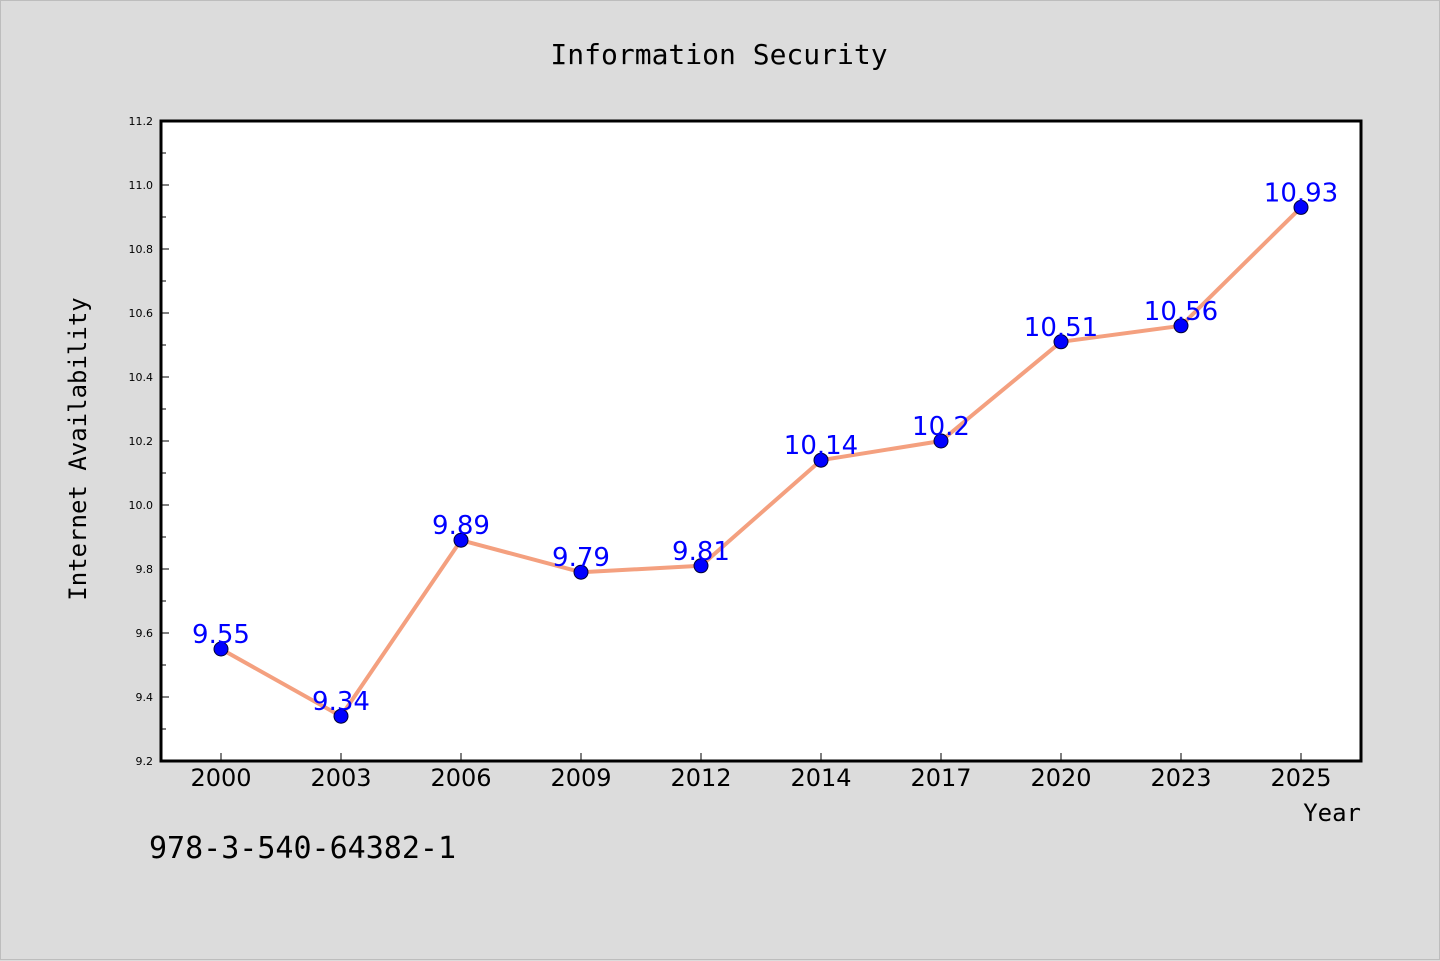  I want to click on y-tick-label: 9.4, so click(145, 697).